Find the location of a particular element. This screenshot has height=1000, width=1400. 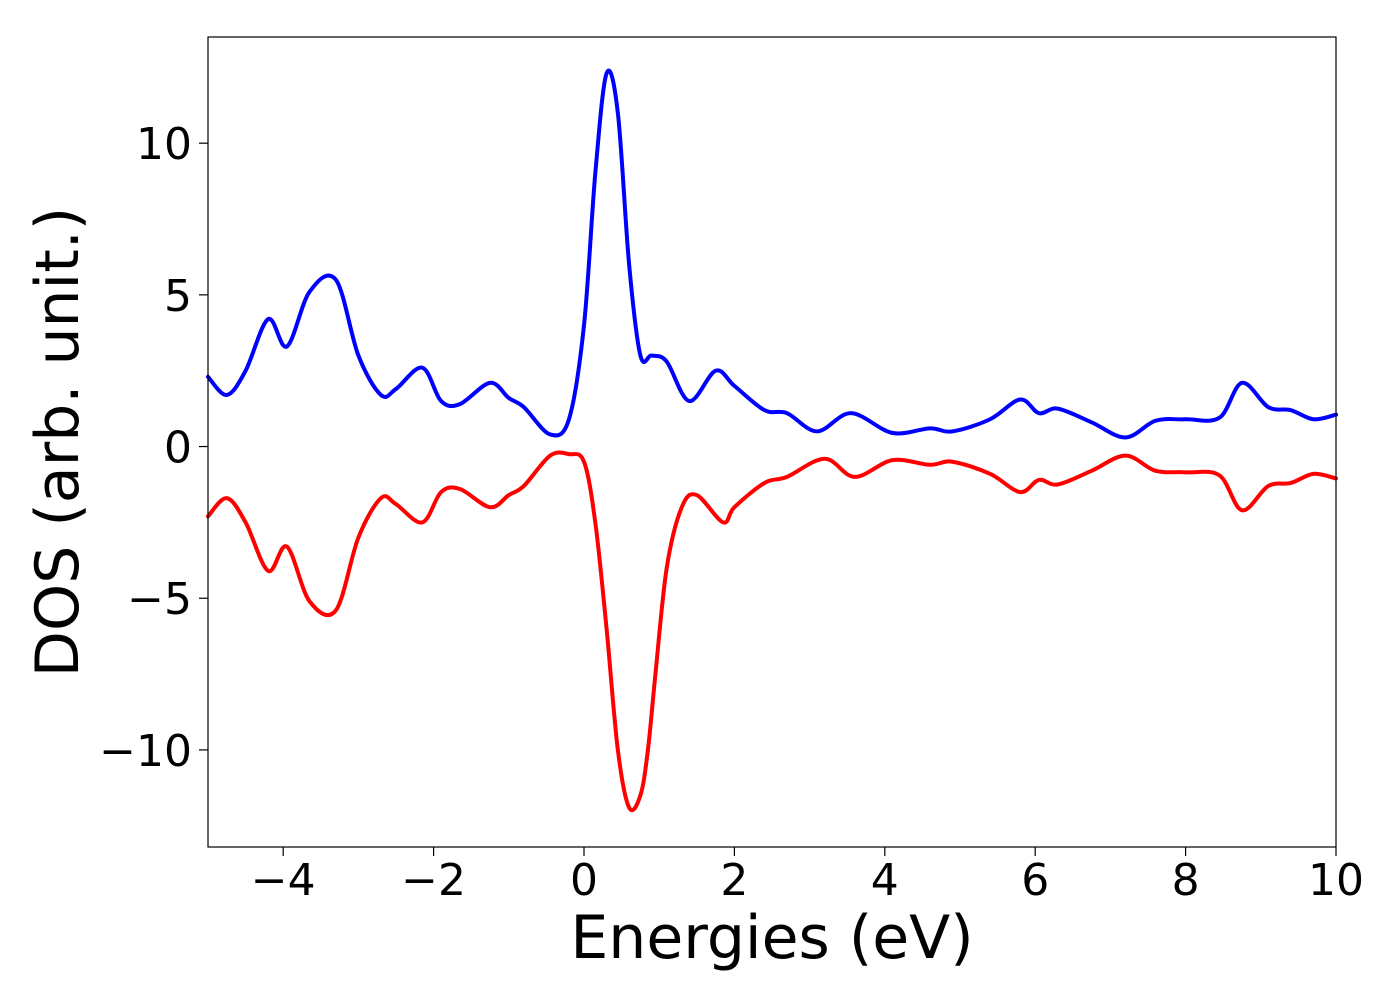

x-axis-ticks: −4 −2 0 2 4 6 8 10 is located at coordinates (807, 876).